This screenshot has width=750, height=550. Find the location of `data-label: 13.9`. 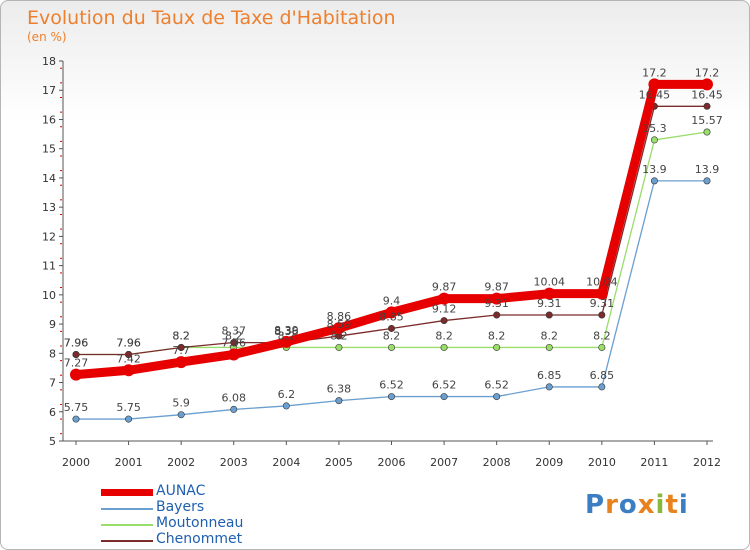

data-label: 13.9 is located at coordinates (707, 169).